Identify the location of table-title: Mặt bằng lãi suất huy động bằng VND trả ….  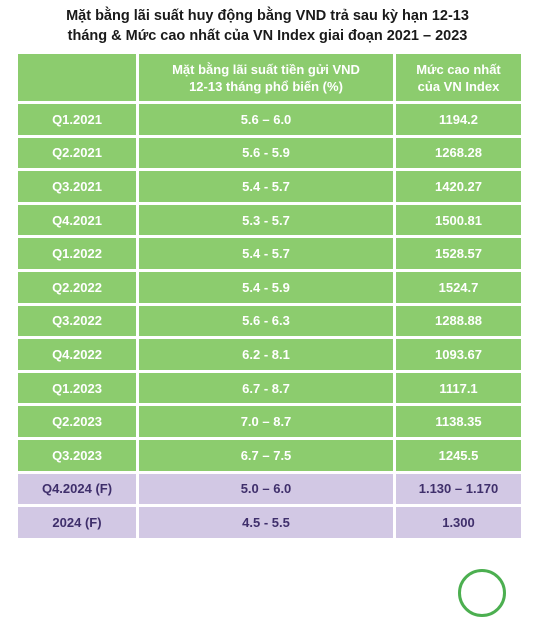
(267, 26).